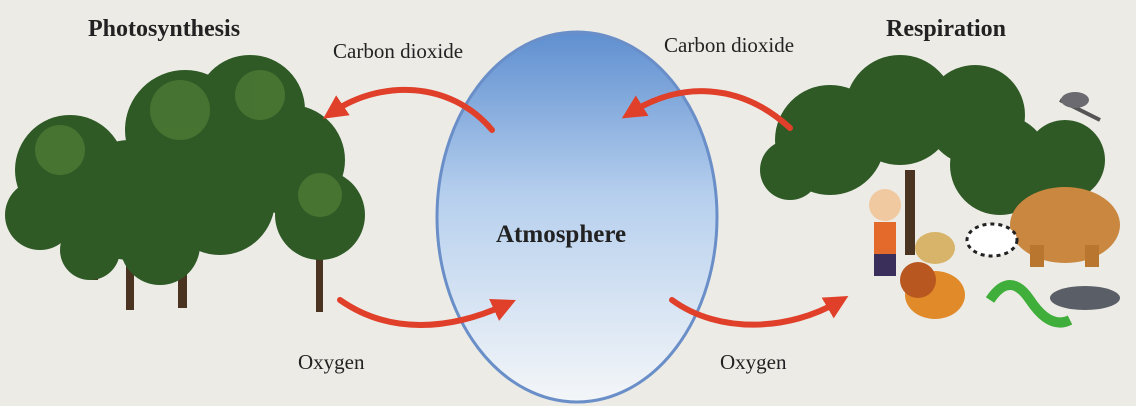 The height and width of the screenshot is (406, 1136). What do you see at coordinates (164, 29) in the screenshot?
I see `left-title: Photosynthesis` at bounding box center [164, 29].